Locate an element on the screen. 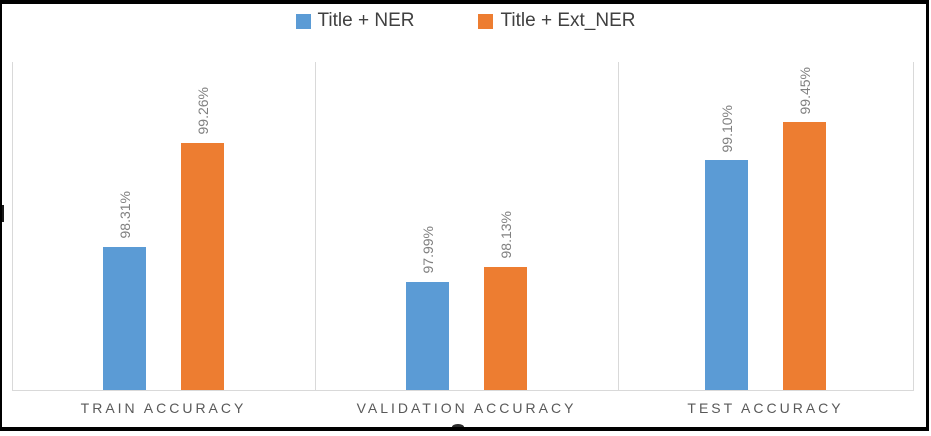  legend-label-title-ext-ner: Title + Ext_NER is located at coordinates (568, 20).